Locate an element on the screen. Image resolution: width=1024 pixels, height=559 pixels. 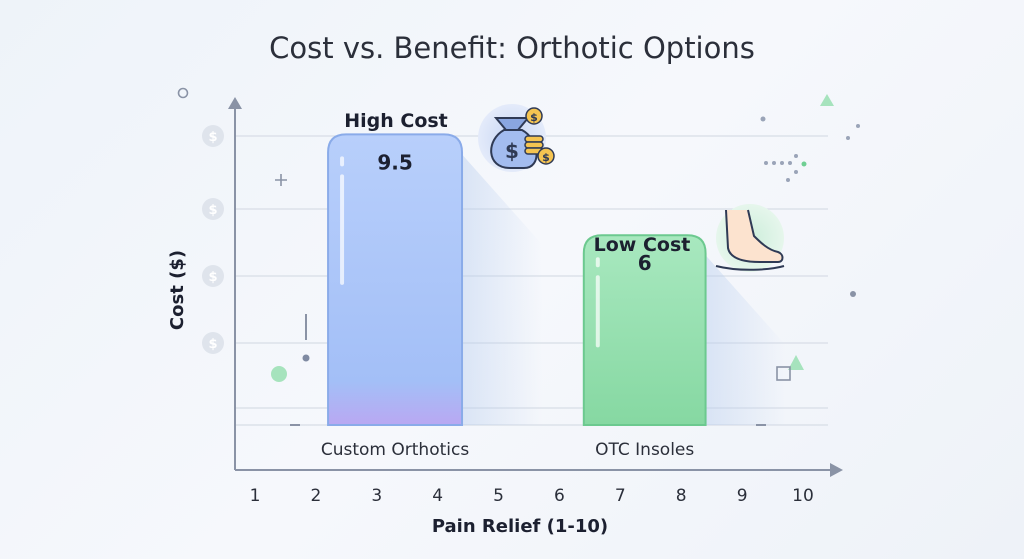
x-tick-label: 6 is located at coordinates (559, 496).